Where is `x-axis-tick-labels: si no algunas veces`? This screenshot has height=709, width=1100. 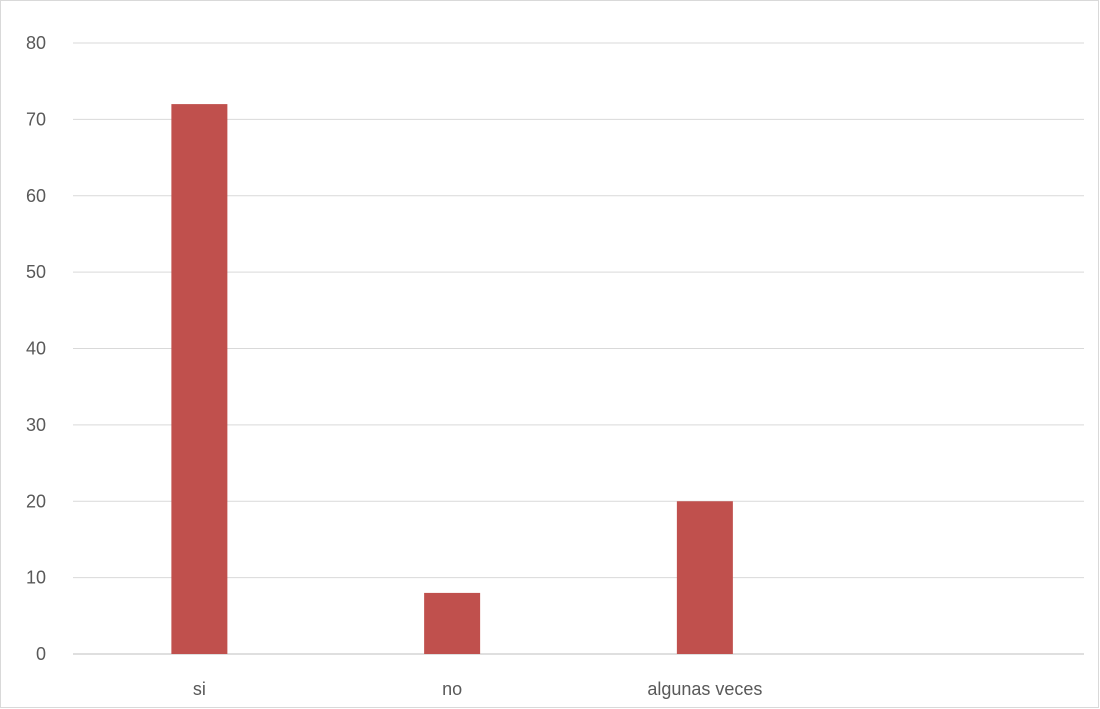 x-axis-tick-labels: si no algunas veces is located at coordinates (478, 689).